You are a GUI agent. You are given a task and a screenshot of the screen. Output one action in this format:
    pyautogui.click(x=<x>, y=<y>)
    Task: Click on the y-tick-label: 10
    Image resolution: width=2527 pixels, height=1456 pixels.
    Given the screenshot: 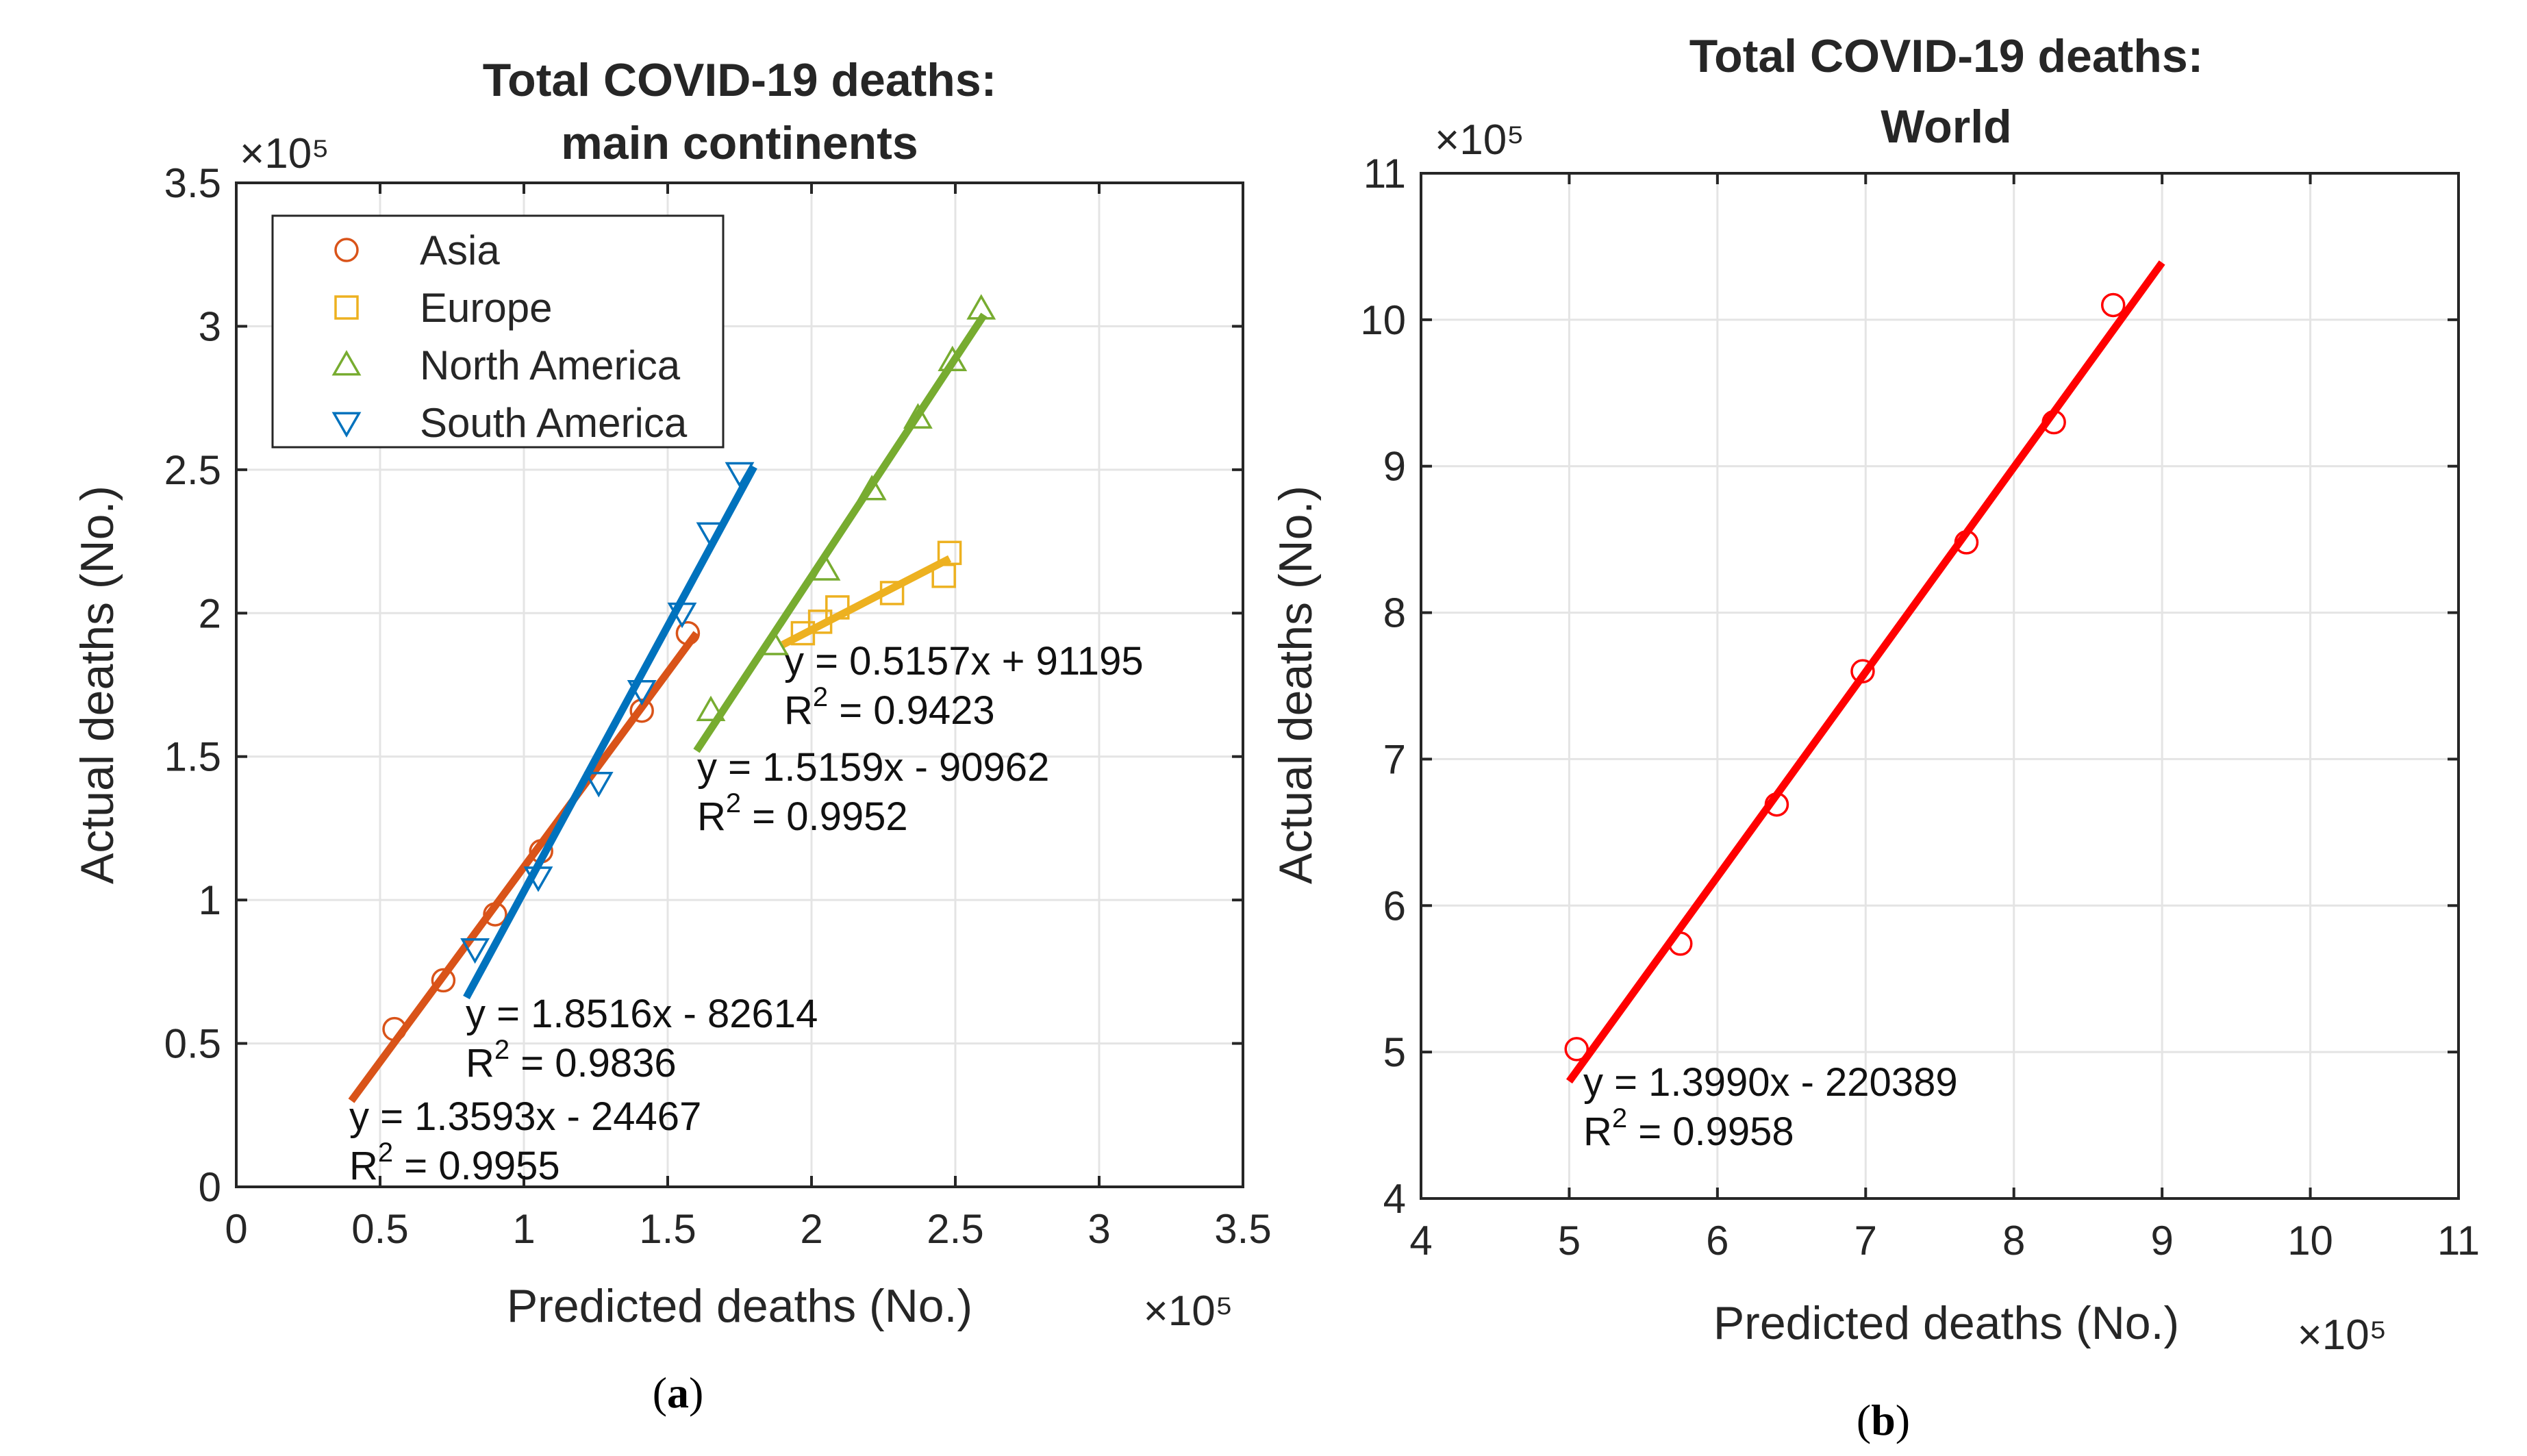 What is the action you would take?
    pyautogui.click(x=1383, y=320)
    